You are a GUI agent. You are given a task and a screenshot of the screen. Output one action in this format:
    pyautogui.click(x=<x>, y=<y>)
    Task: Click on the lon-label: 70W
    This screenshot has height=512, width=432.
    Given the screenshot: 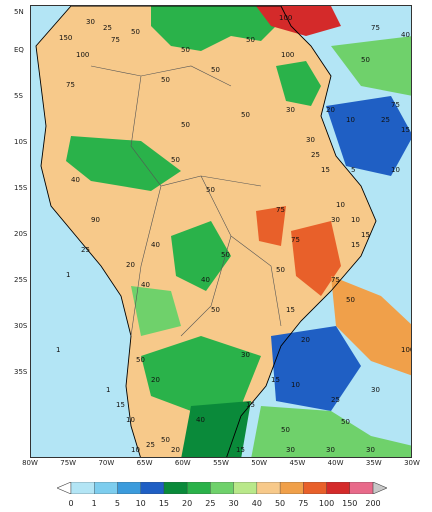 What is the action you would take?
    pyautogui.click(x=106, y=463)
    